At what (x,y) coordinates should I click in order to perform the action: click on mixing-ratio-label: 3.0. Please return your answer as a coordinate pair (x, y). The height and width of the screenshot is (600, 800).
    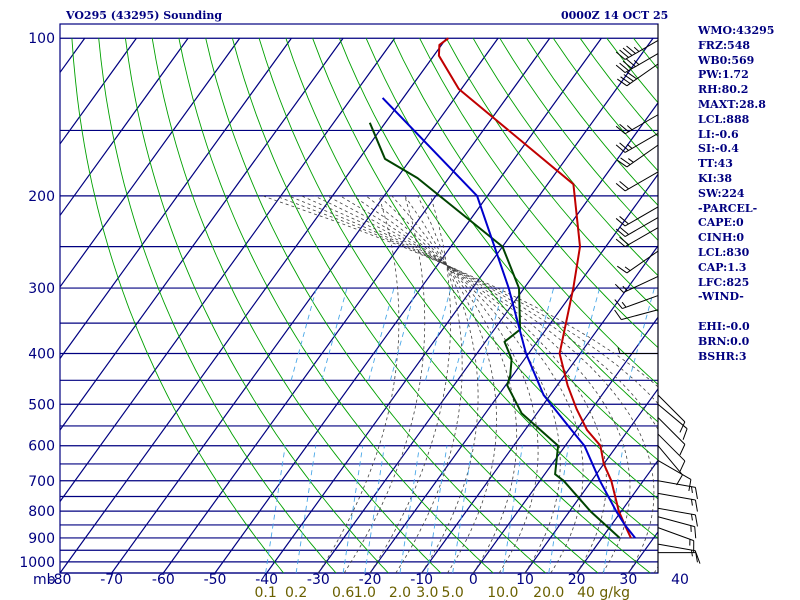
    Looking at the image, I should click on (427, 592).